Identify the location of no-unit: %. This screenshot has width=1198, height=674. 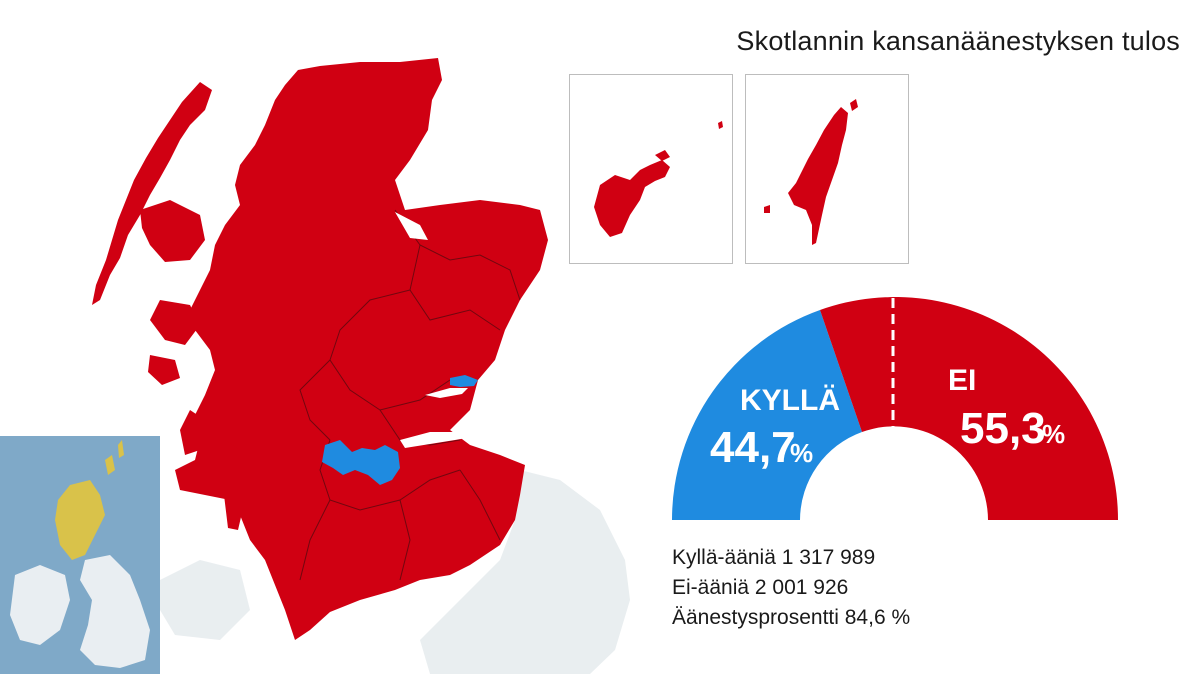
(1053, 434).